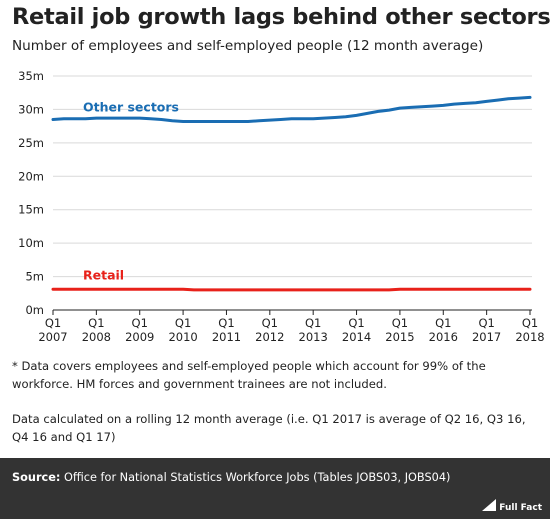 The image size is (550, 519). I want to click on x-tick-label-year: 2015, so click(399, 337).